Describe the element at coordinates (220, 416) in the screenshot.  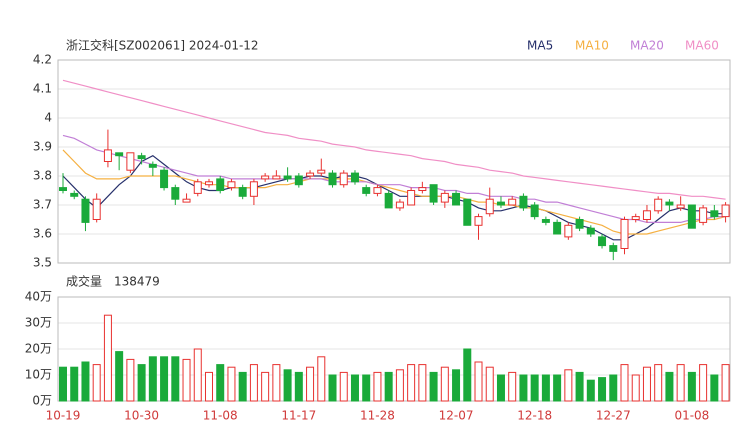
I see `x-tick-label: 11-08` at that location.